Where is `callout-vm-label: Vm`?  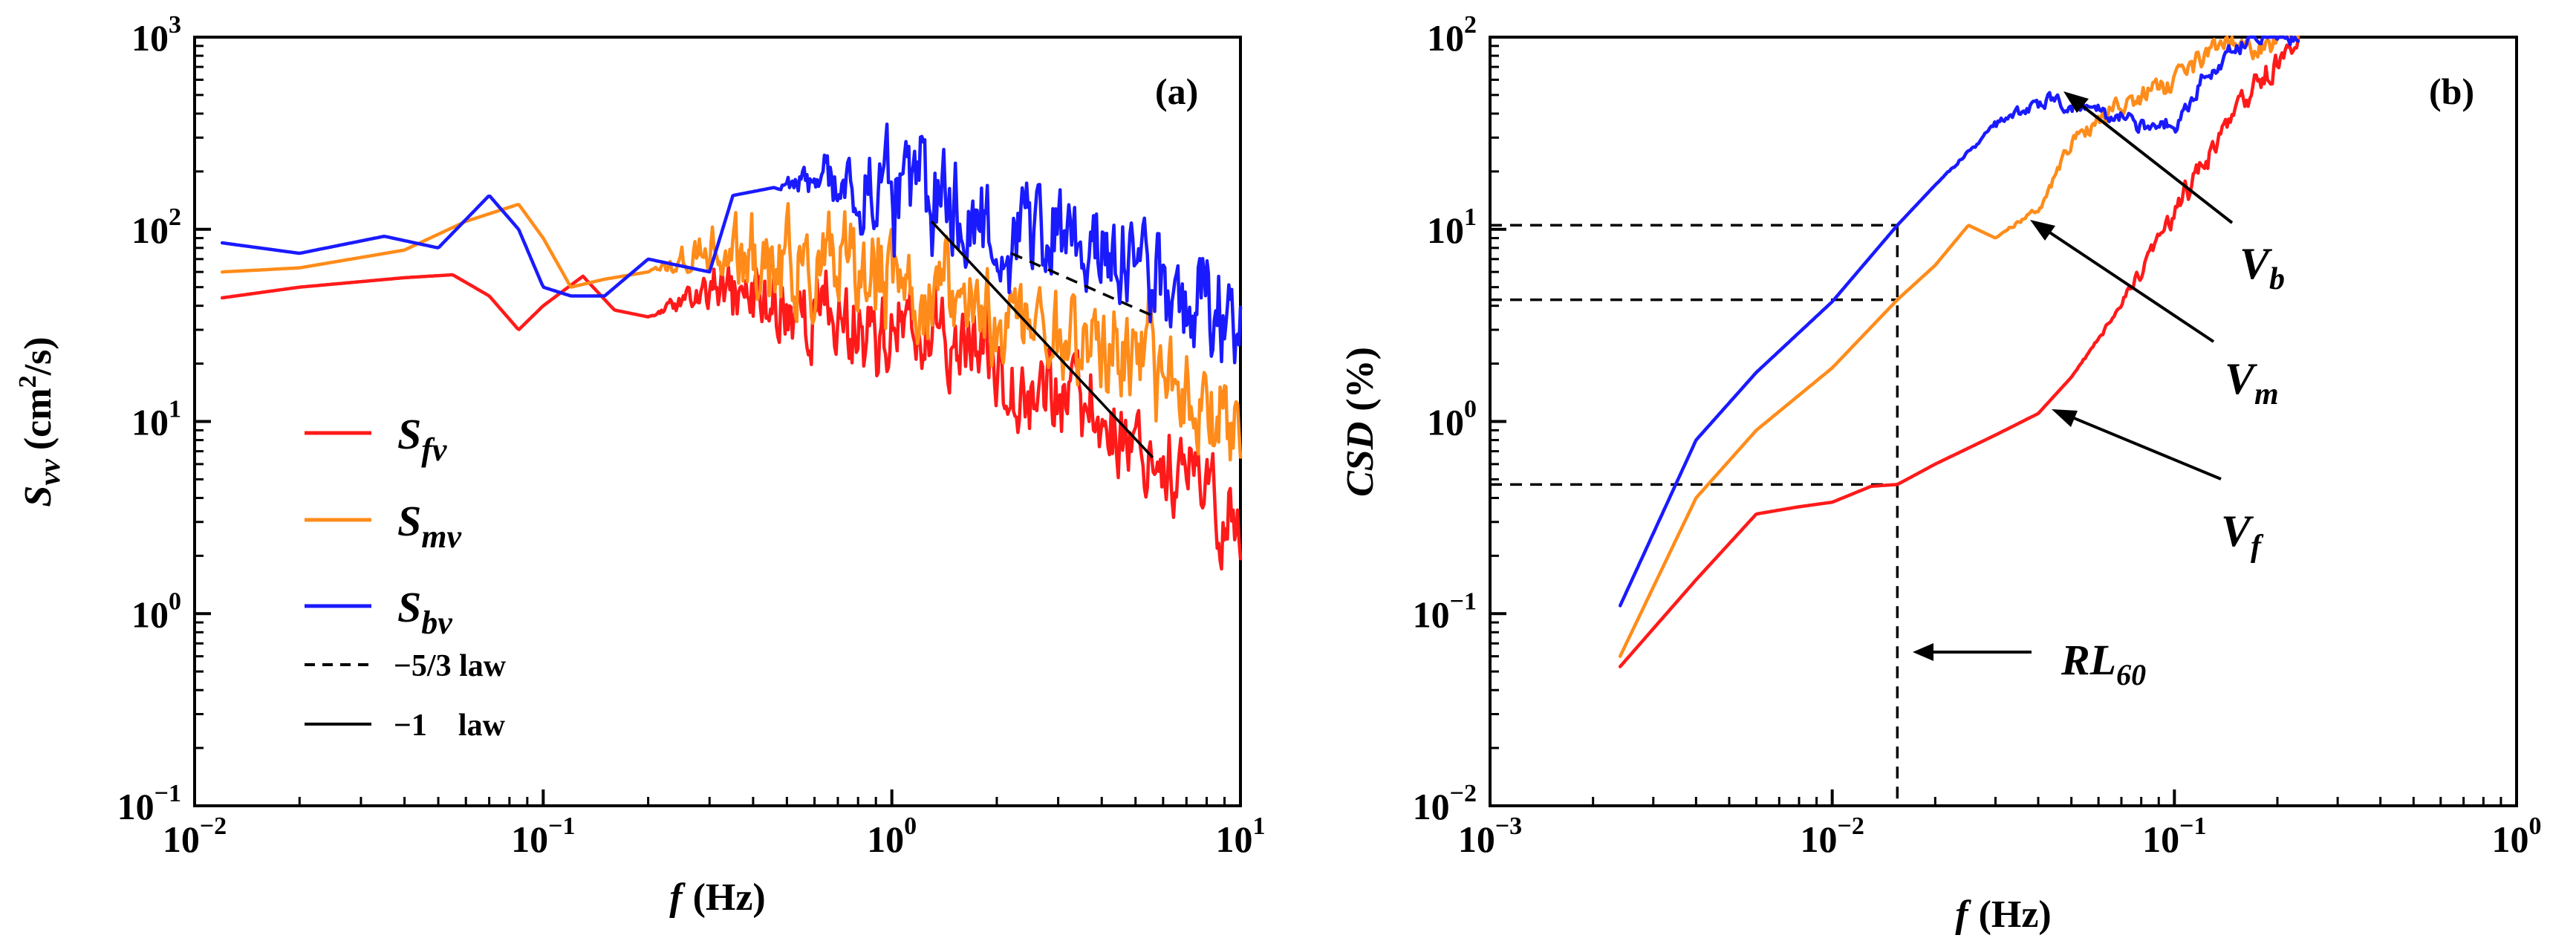 callout-vm-label: Vm is located at coordinates (2252, 382).